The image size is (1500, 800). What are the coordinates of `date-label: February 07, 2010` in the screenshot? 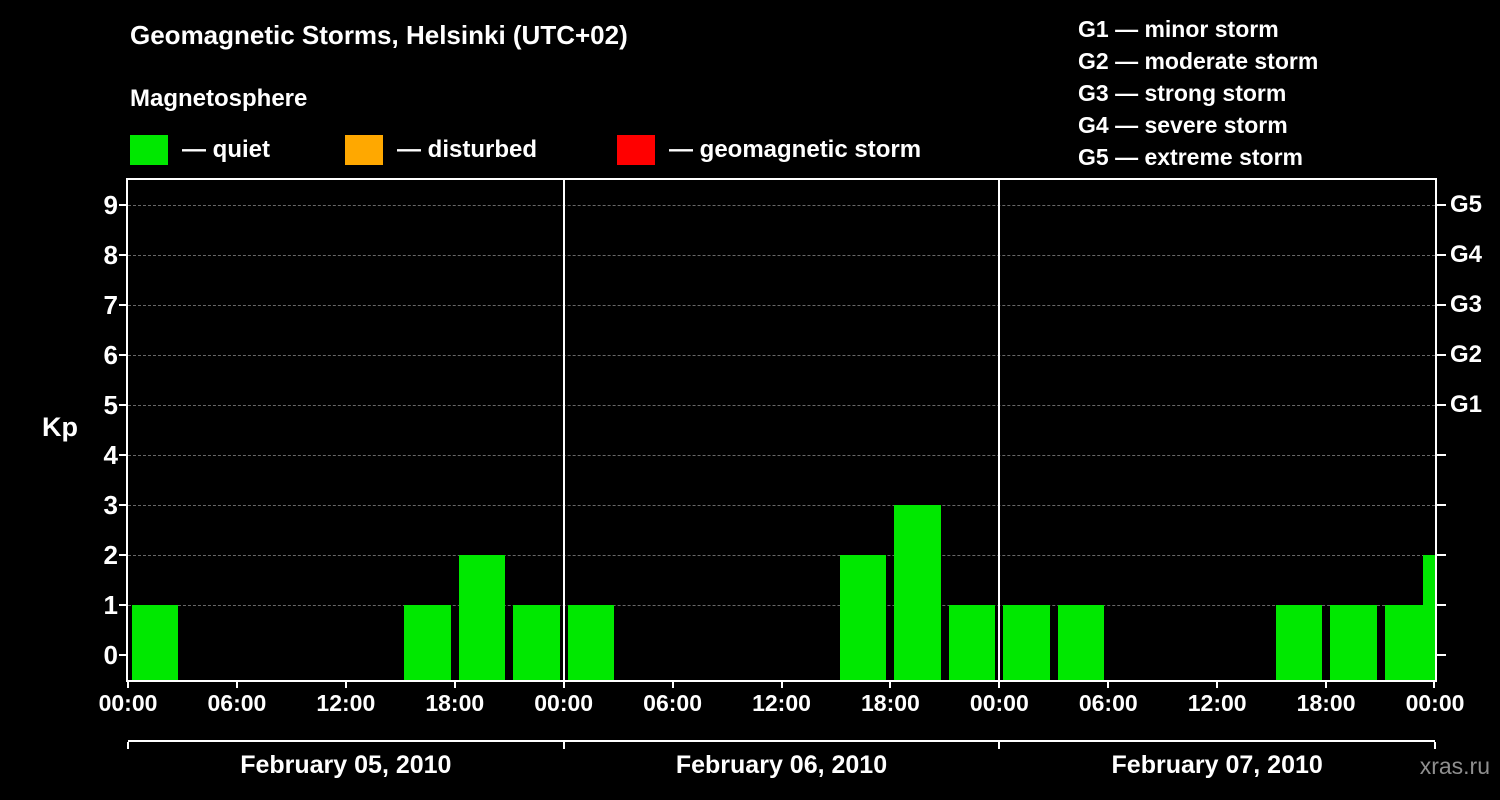 It's located at (1217, 765).